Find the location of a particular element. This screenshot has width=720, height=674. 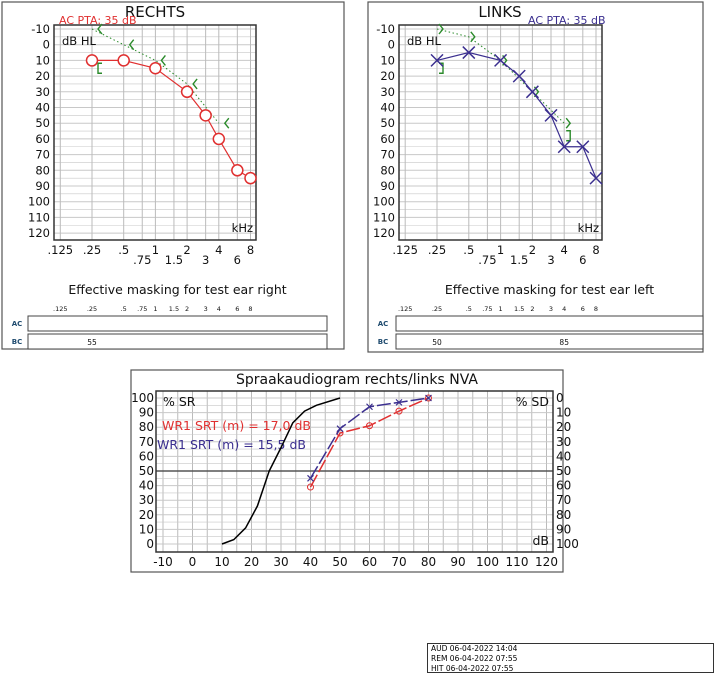

srt-annotation: WR1 SRT (m) = 15,5 dB is located at coordinates (231, 444).